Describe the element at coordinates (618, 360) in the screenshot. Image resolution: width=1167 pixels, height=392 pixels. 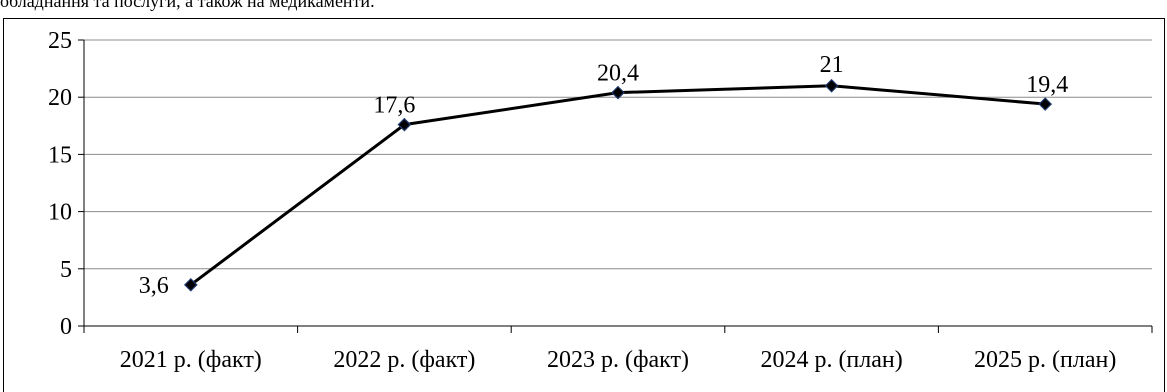
I see `x-tick-label: 2023 р. (факт)` at that location.